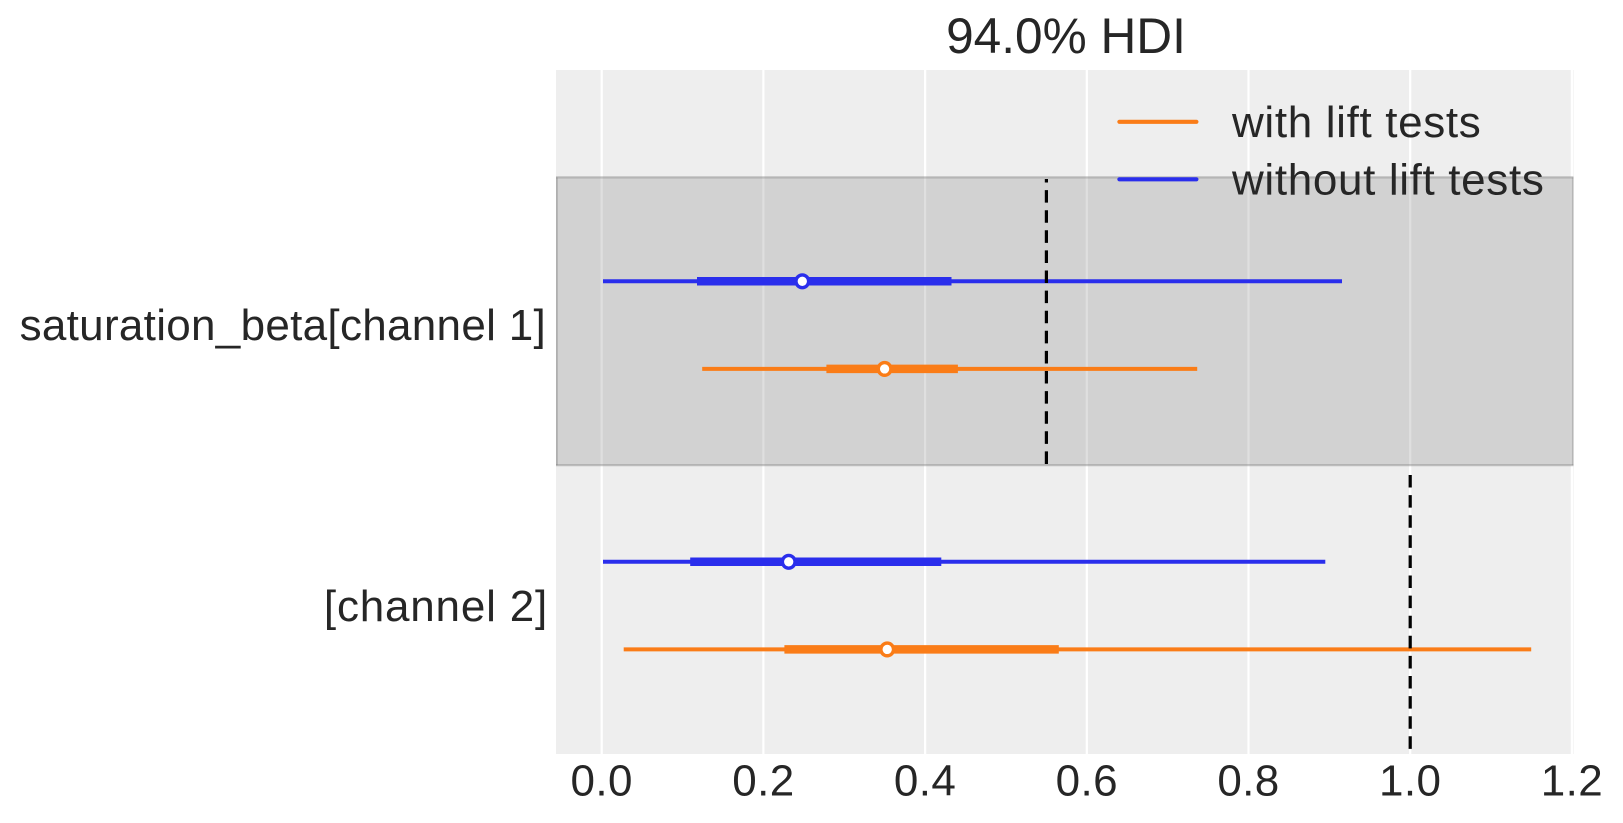  Describe the element at coordinates (1087, 781) in the screenshot. I see `svg-text: 0.6` at that location.